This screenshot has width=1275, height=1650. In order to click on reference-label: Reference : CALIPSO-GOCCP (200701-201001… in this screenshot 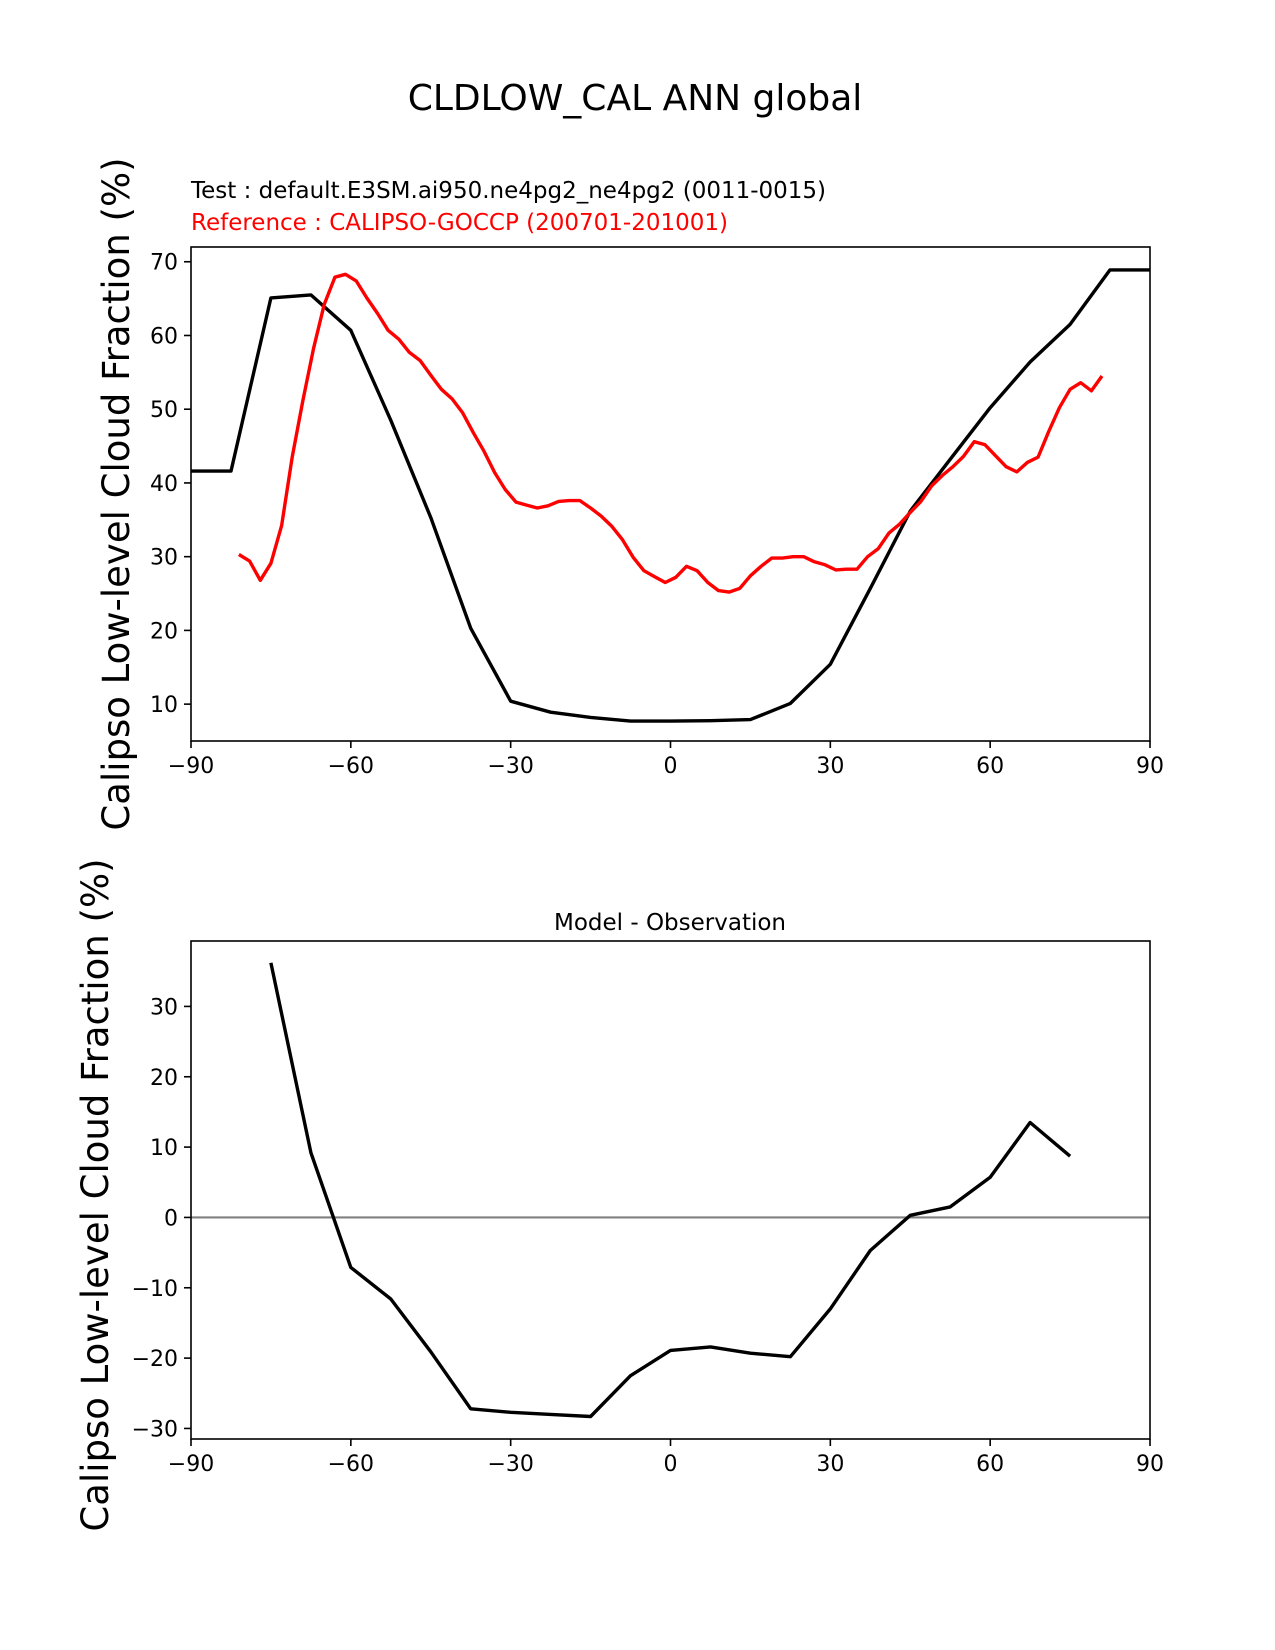, I will do `click(459, 223)`.